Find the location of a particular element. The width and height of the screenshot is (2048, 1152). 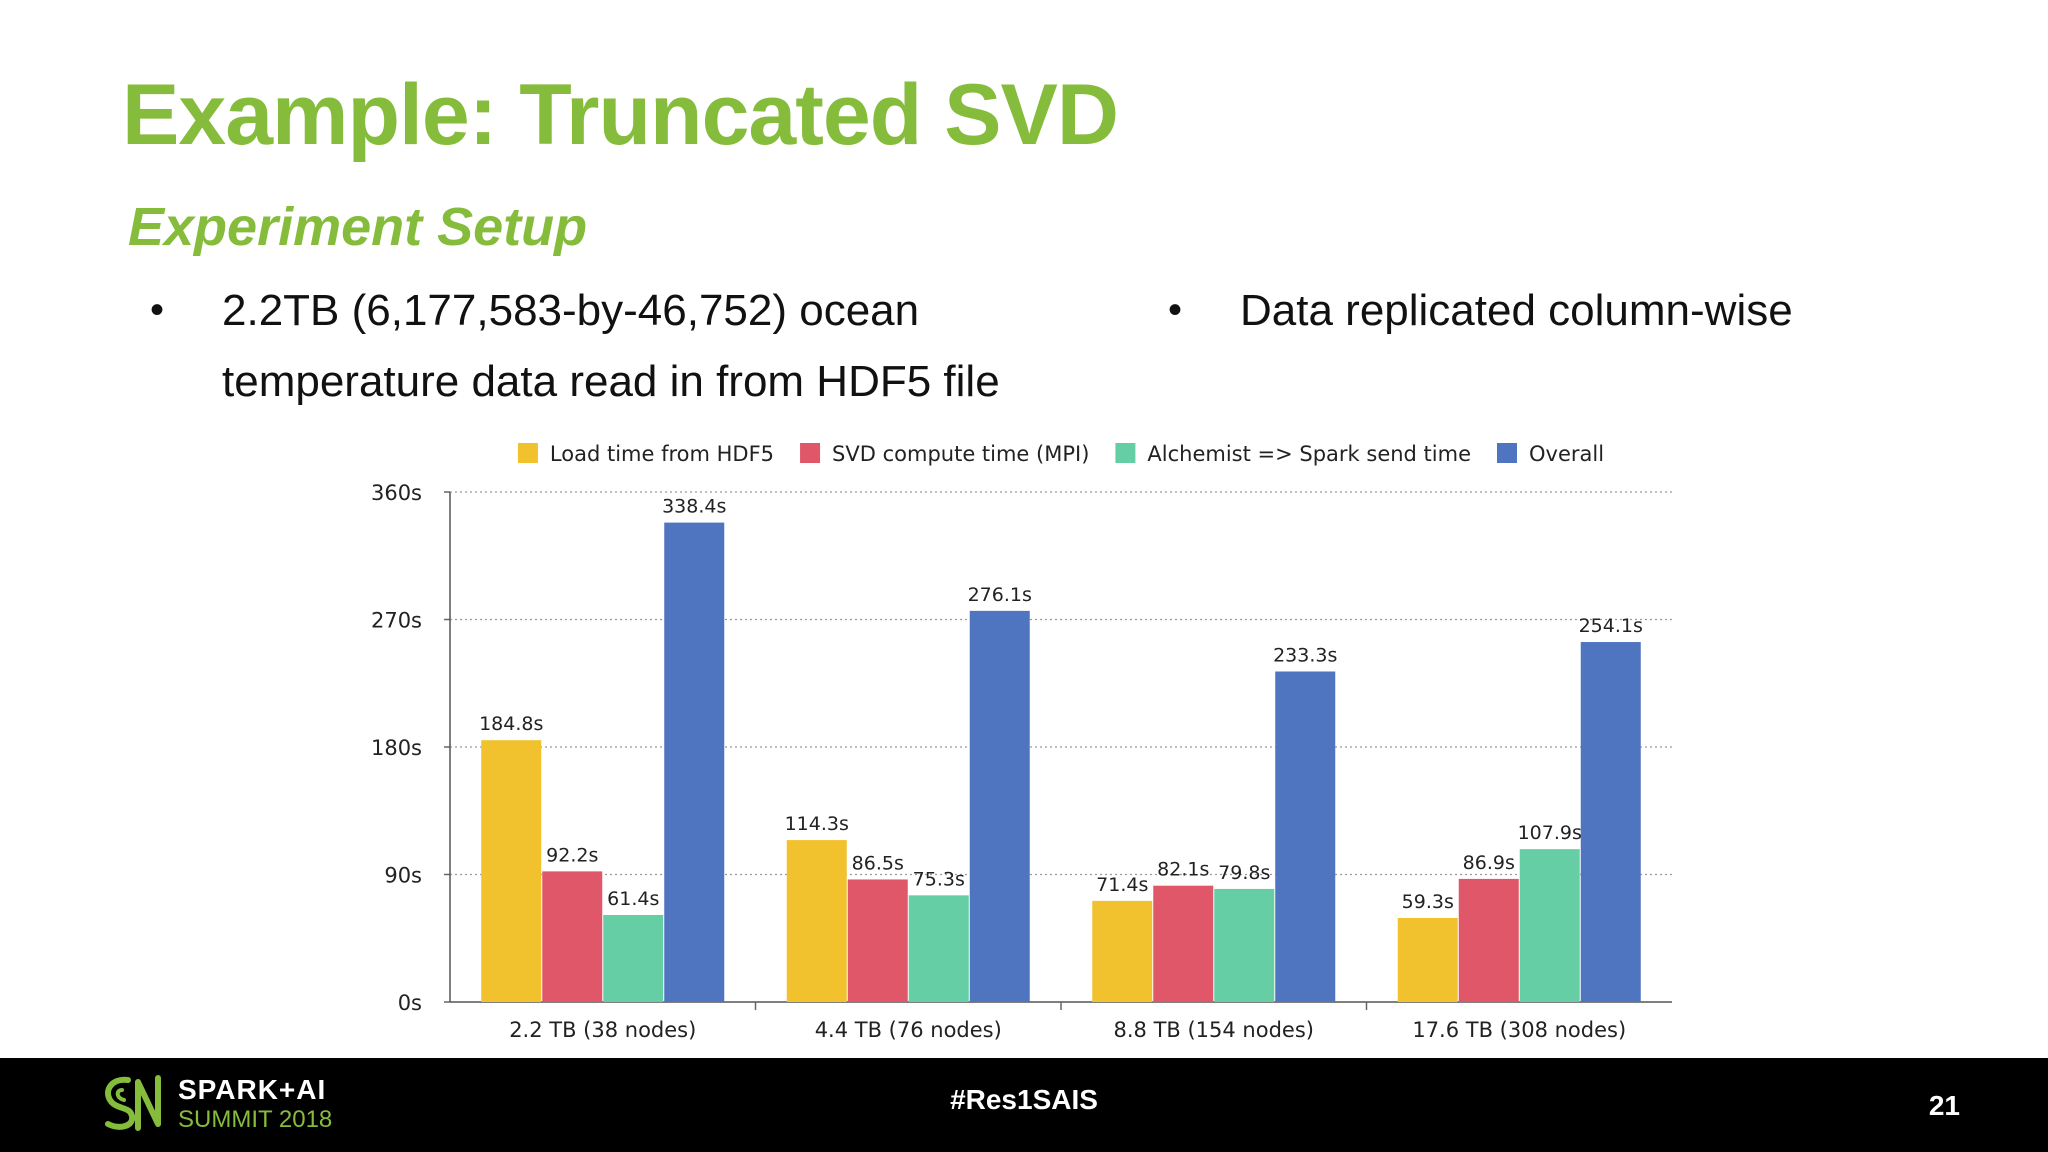

legend-label: Load time from HDF5 is located at coordinates (662, 454).